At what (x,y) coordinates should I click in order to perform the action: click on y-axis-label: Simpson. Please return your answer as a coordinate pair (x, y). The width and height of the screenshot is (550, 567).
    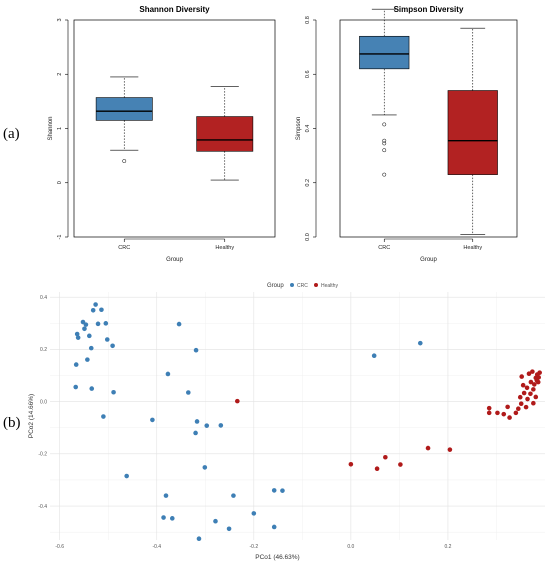
    Looking at the image, I should click on (299, 128).